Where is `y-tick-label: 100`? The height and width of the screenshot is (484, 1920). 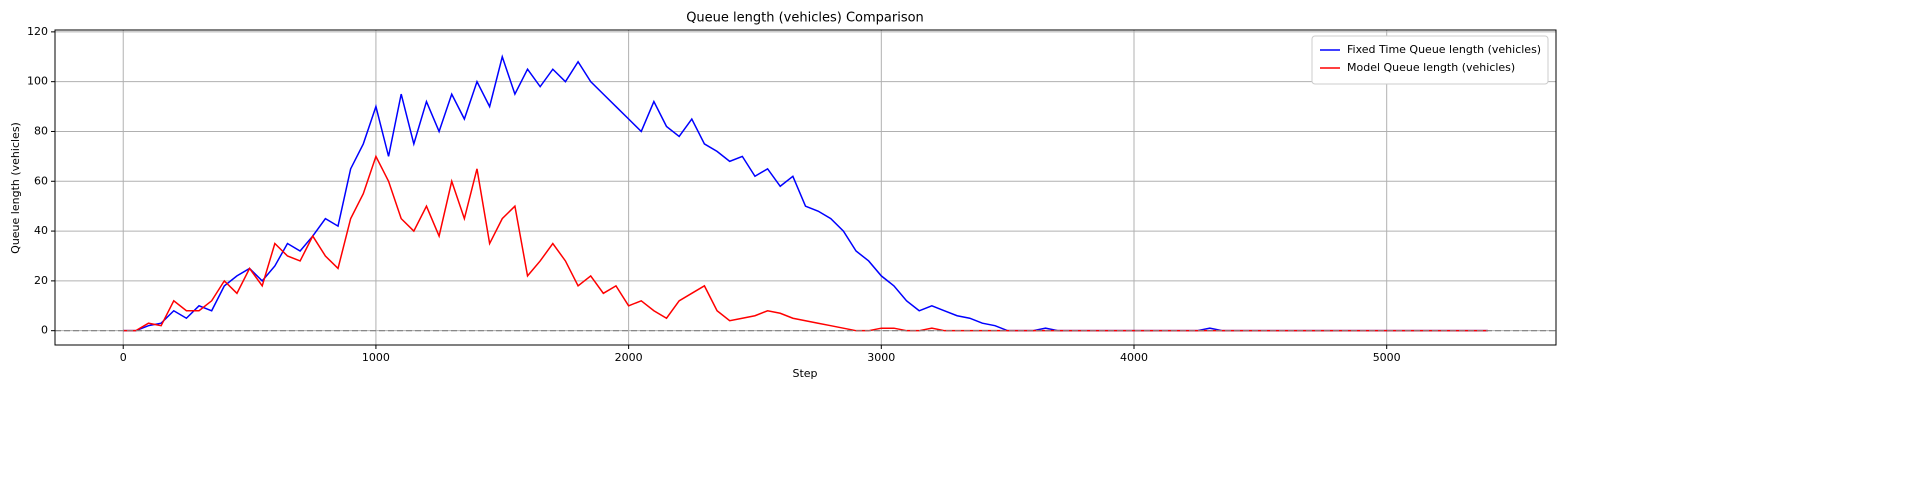 y-tick-label: 100 is located at coordinates (37, 81).